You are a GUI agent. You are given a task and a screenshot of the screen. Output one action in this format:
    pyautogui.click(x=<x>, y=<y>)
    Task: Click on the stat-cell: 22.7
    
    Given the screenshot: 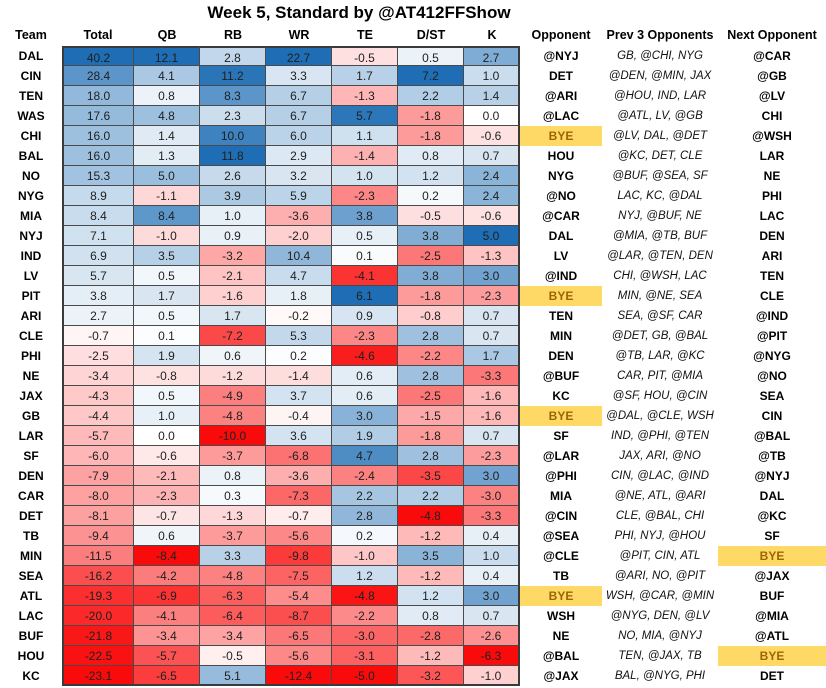 What is the action you would take?
    pyautogui.click(x=299, y=56)
    